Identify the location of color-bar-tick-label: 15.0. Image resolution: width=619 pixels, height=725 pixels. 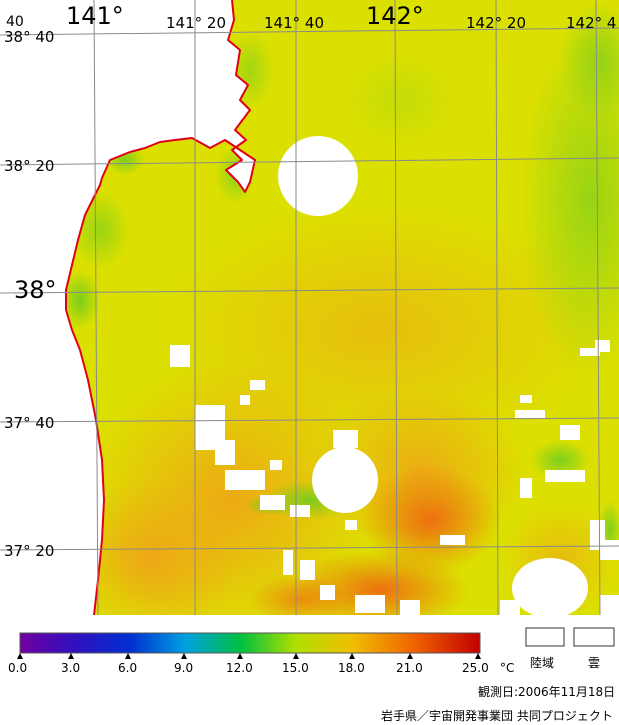
(295, 668).